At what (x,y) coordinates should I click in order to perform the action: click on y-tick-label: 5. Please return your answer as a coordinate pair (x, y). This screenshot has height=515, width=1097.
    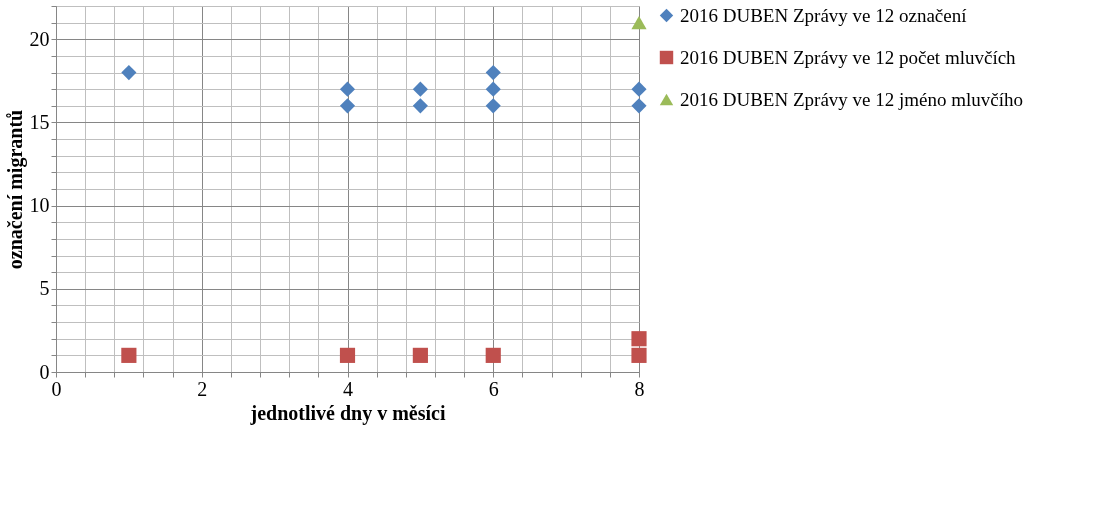
    Looking at the image, I should click on (44, 288).